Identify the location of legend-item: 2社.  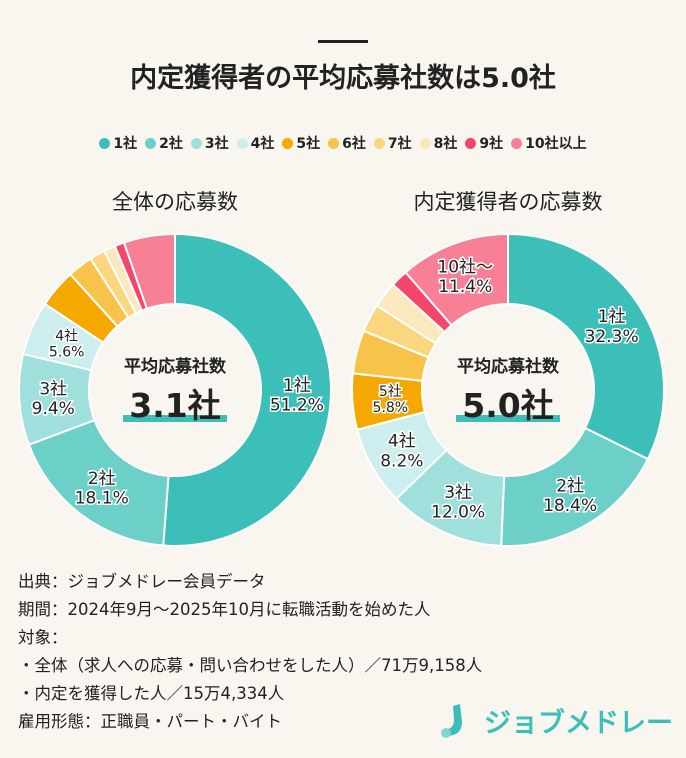
(164, 143).